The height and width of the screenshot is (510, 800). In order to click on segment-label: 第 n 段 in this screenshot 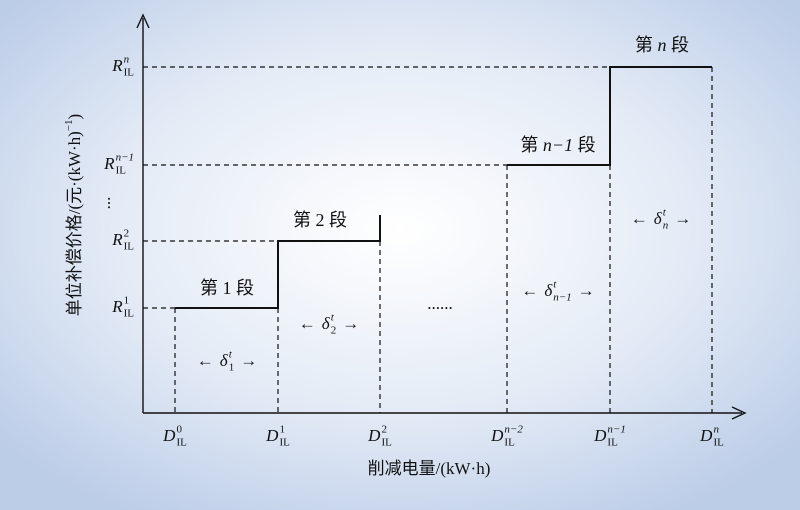, I will do `click(662, 45)`.